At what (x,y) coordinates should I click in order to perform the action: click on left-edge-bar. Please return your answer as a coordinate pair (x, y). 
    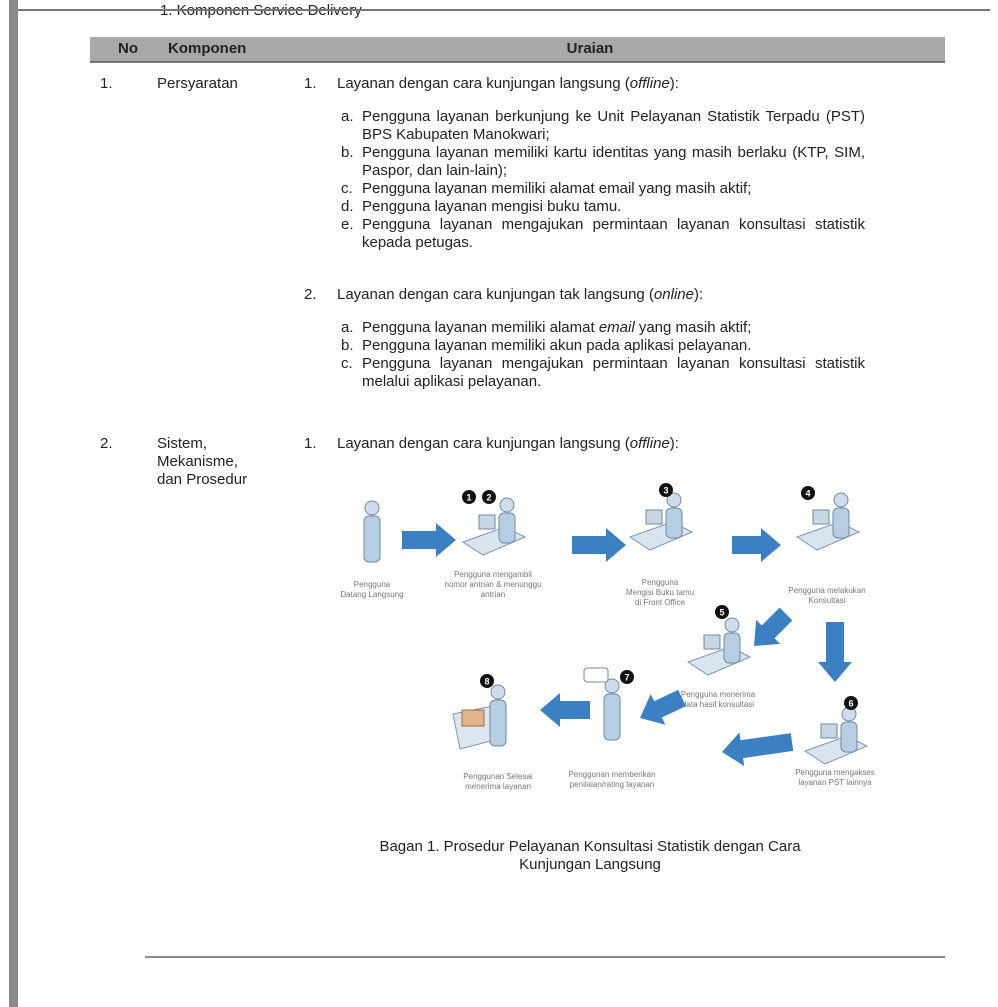
    Looking at the image, I should click on (13, 503).